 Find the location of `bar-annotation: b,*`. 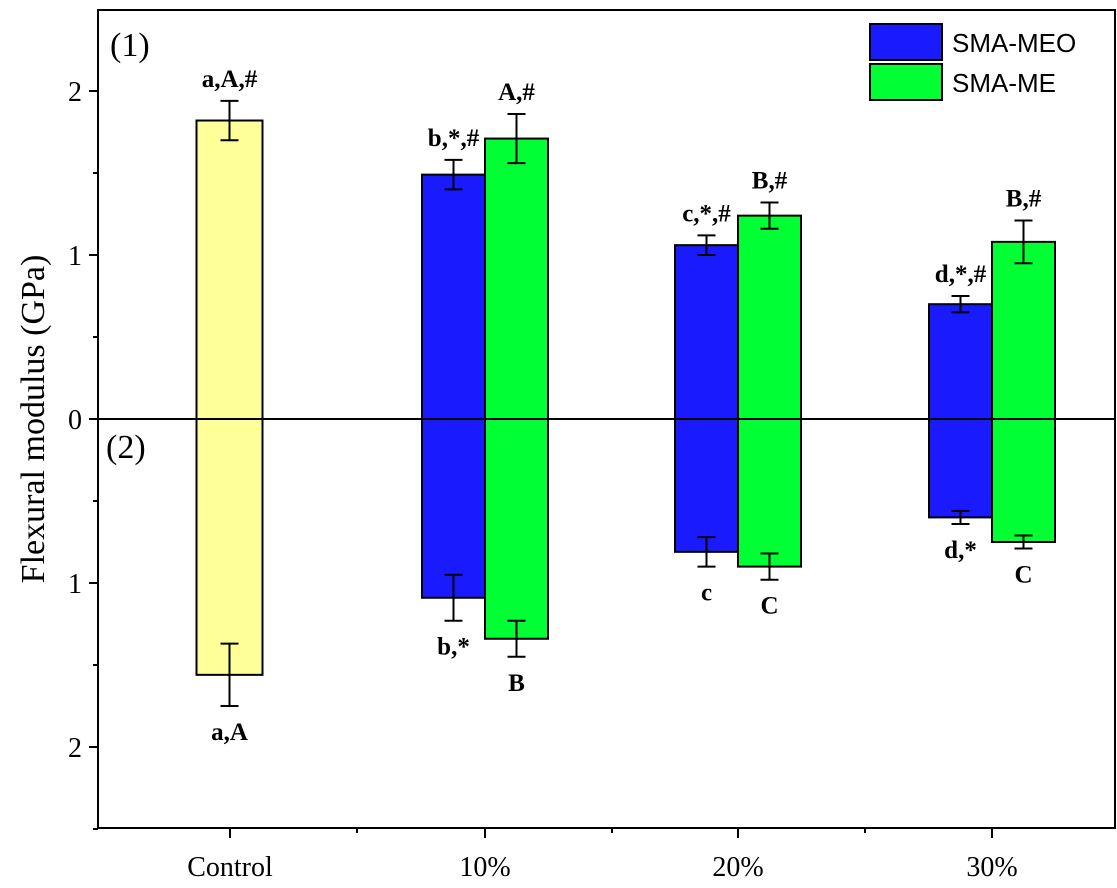

bar-annotation: b,* is located at coordinates (453, 647).